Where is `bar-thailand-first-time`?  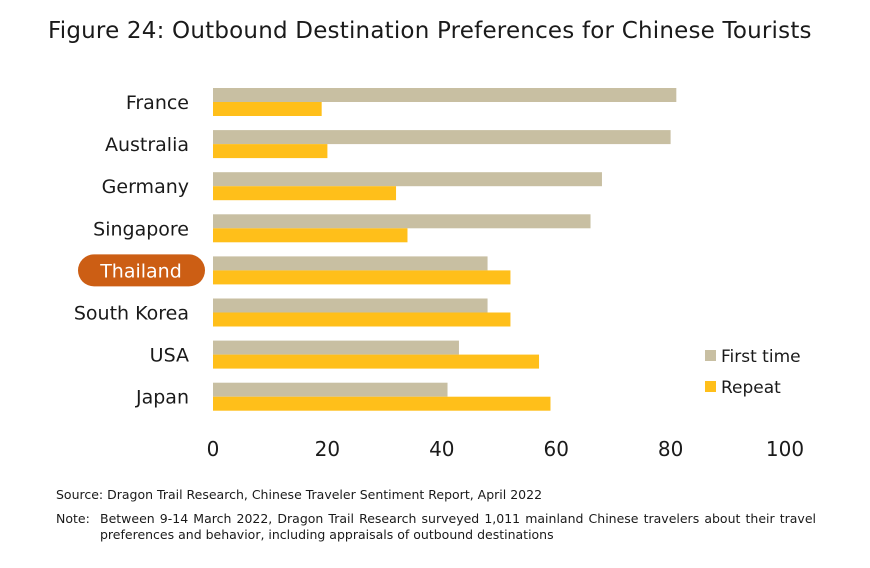 bar-thailand-first-time is located at coordinates (350, 263).